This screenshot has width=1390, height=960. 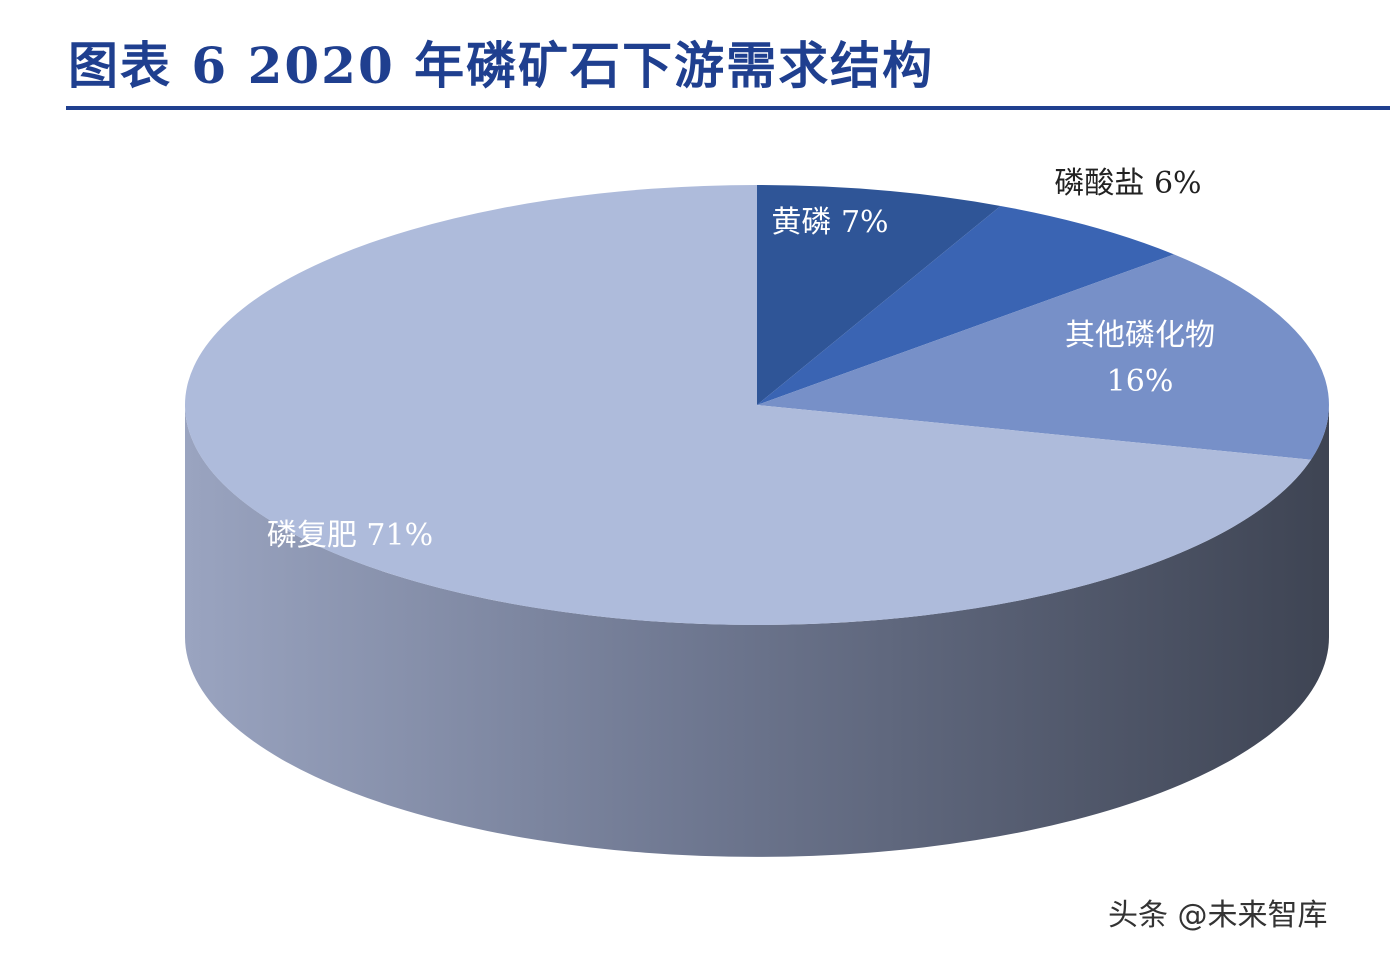 What do you see at coordinates (1140, 358) in the screenshot?
I see `pie-slice-label: 其他磷化物 16%` at bounding box center [1140, 358].